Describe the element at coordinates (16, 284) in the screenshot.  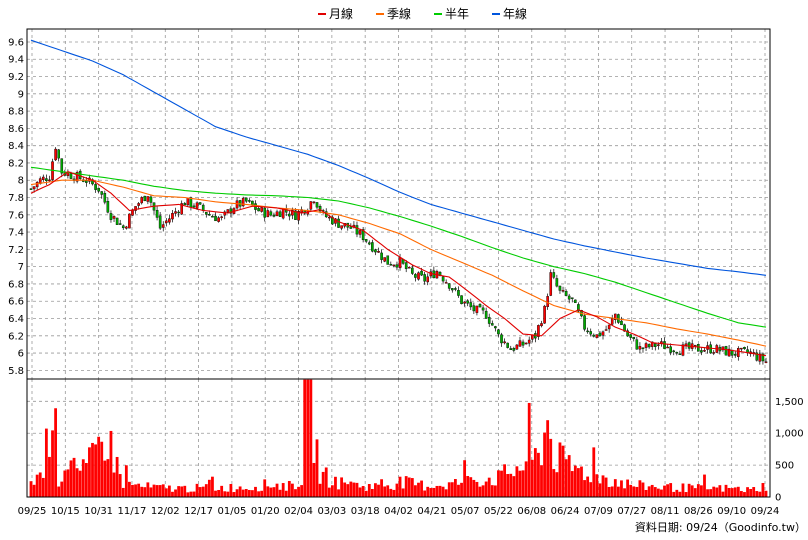
I see `price-tick-14: 6.8` at that location.